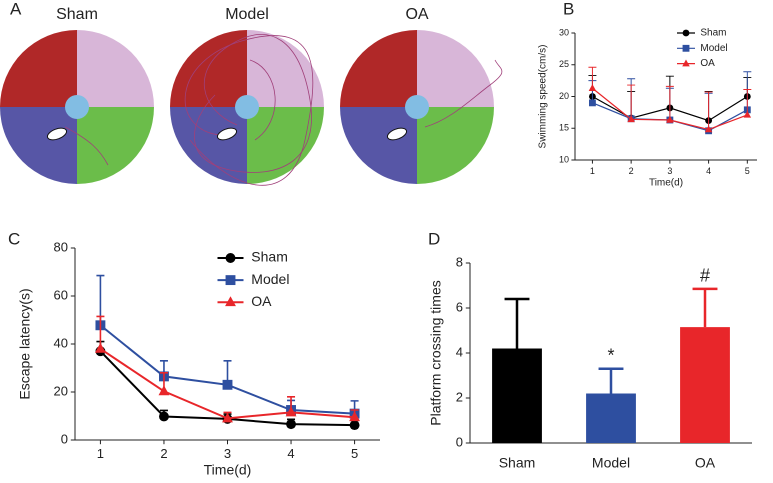 The width and height of the screenshot is (773, 483). What do you see at coordinates (416, 14) in the screenshot?
I see `maze-title: OA` at bounding box center [416, 14].